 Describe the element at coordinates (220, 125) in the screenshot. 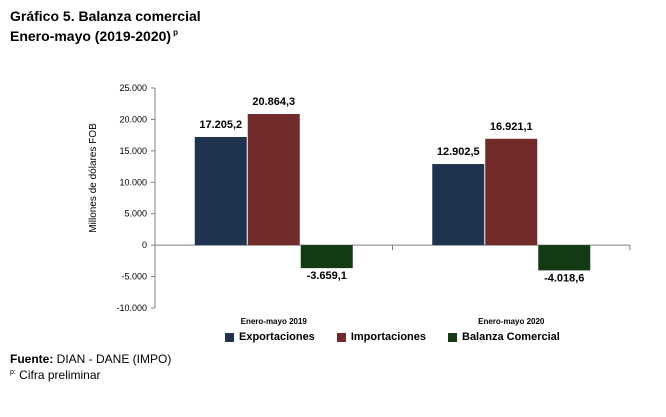

I see `data-label: 17.205,2` at that location.